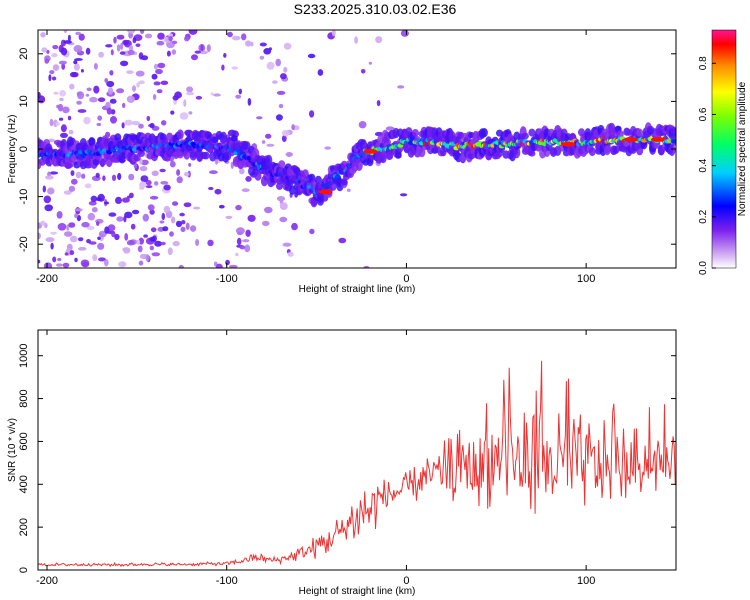  I want to click on colorbar-tick-label: 0.8, so click(703, 63).